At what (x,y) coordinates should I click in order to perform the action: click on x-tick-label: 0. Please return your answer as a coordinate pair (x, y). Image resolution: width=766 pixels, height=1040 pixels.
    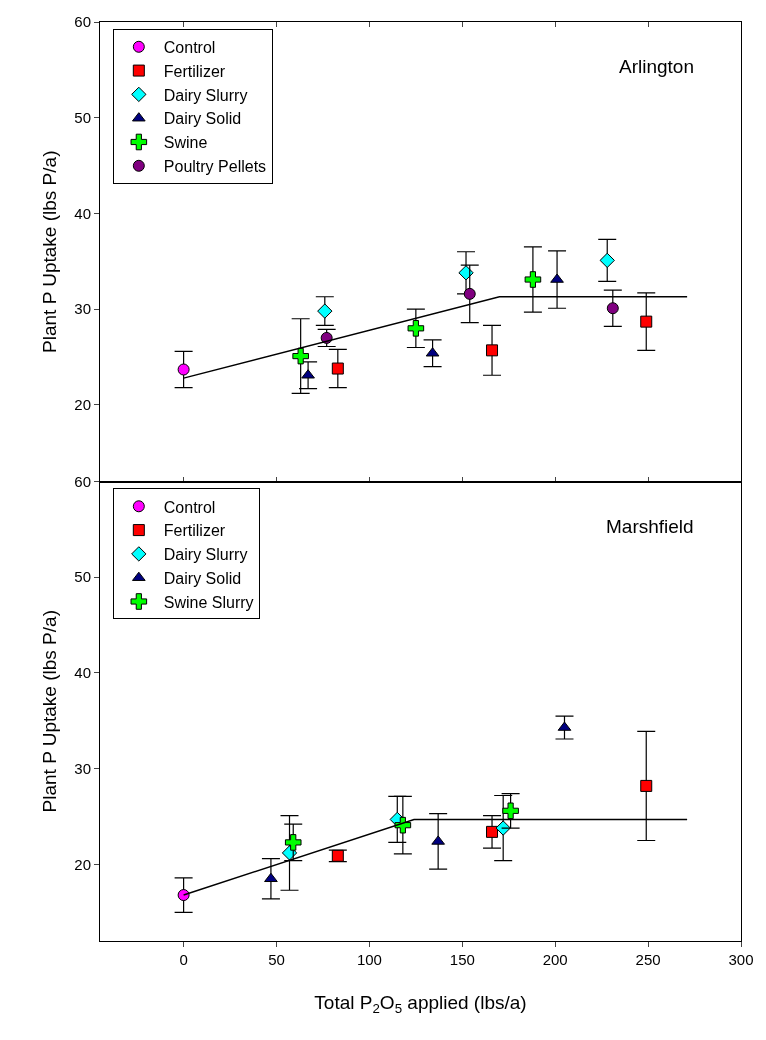
    Looking at the image, I should click on (183, 959).